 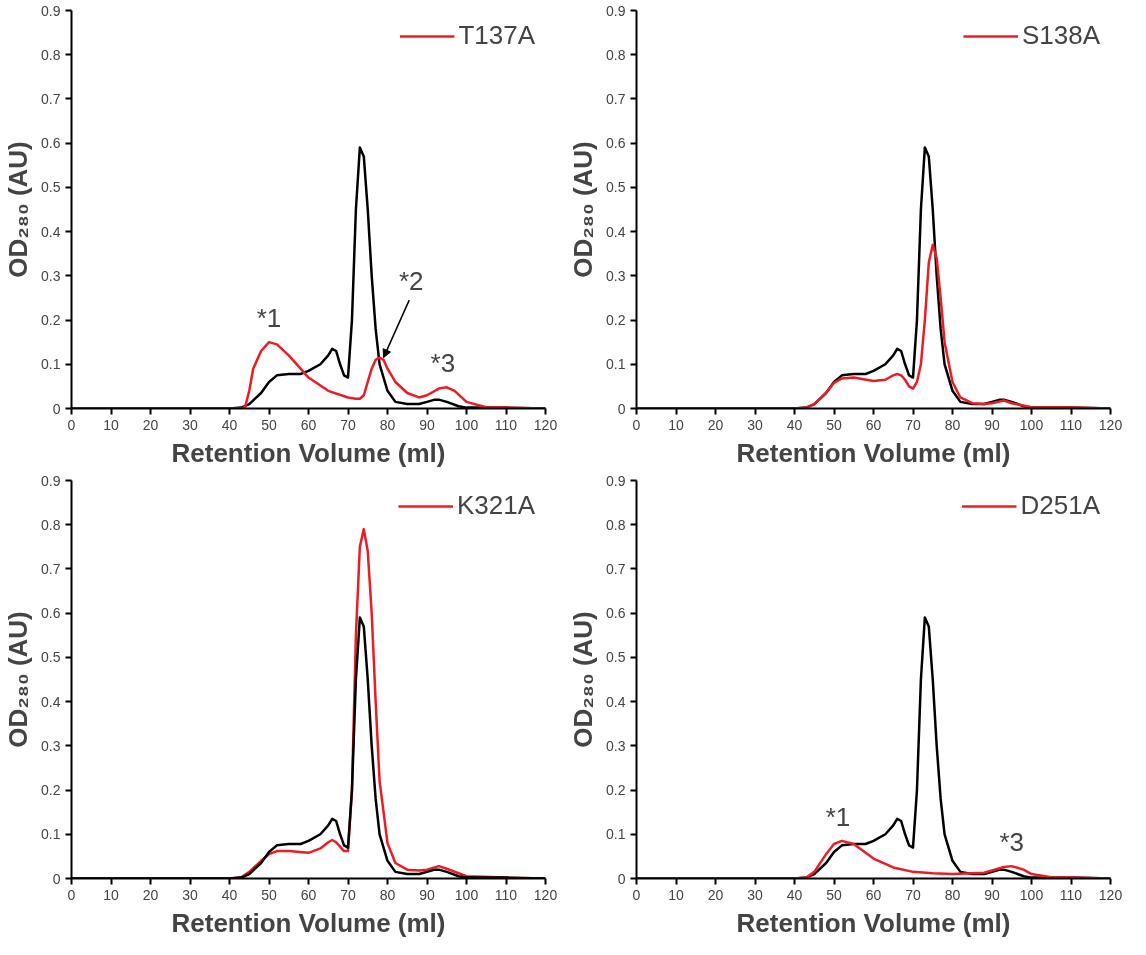 What do you see at coordinates (496, 35) in the screenshot?
I see `legend-label: T137A` at bounding box center [496, 35].